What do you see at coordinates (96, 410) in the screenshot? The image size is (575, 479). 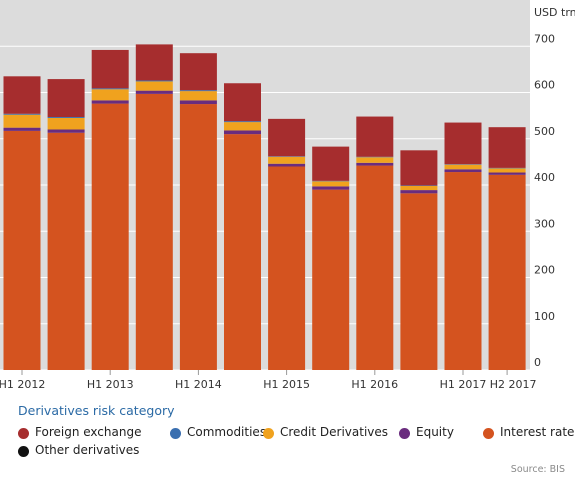 I see `legend-title: Derivatives risk category` at bounding box center [96, 410].